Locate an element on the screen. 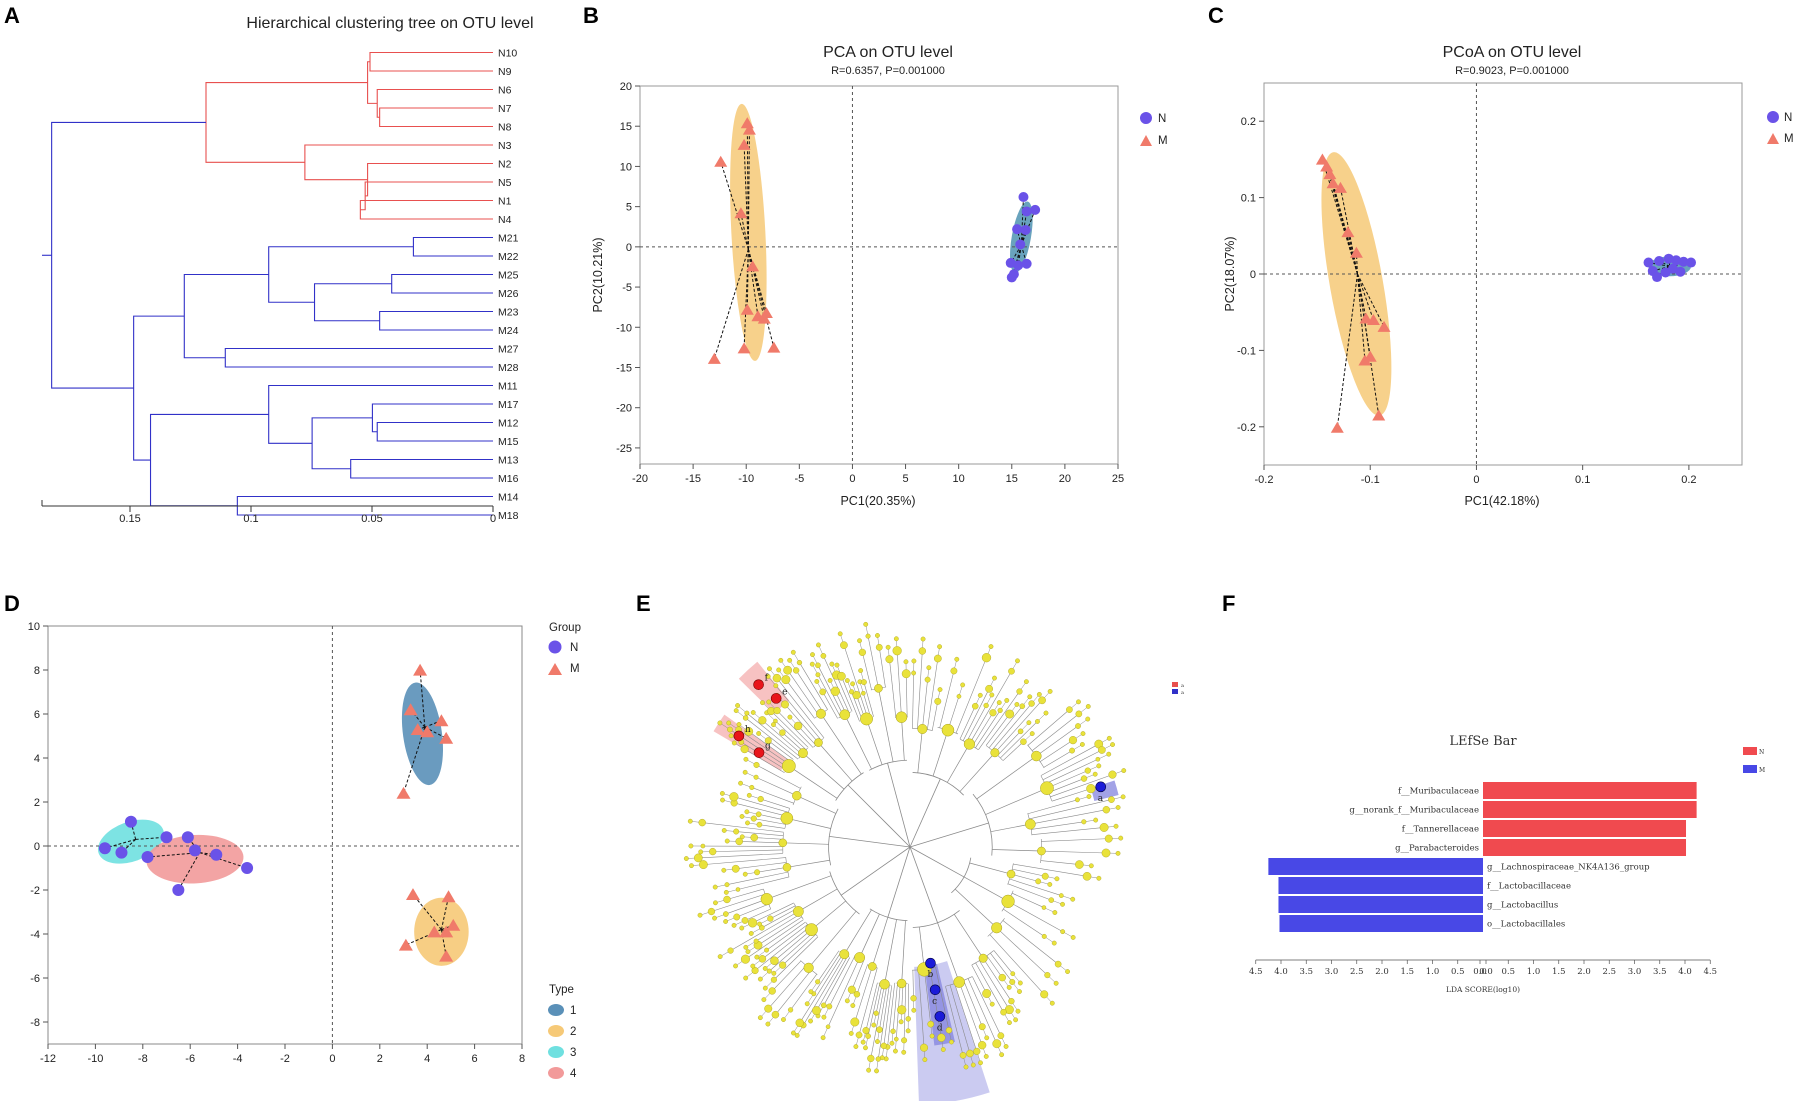 This screenshot has width=1793, height=1101. lefse-tick-label: 2.5 is located at coordinates (1609, 972).